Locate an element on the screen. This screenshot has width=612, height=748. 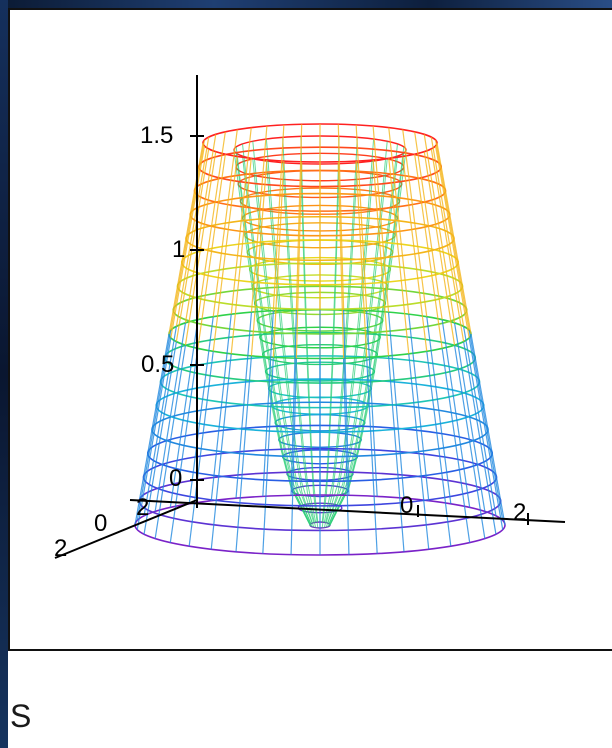
x-tick-0: 0 is located at coordinates (406, 505).